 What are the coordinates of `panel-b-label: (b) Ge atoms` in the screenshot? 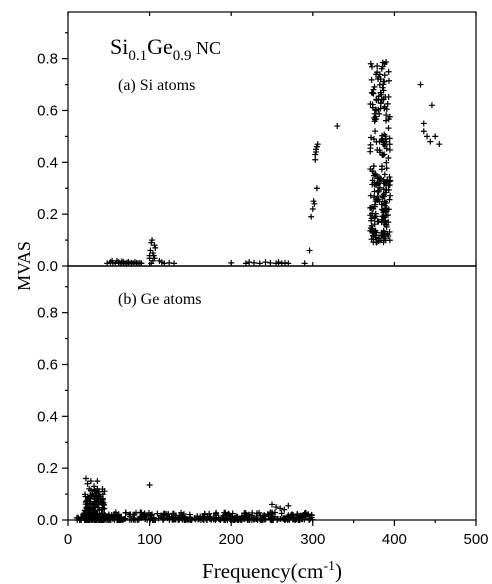 It's located at (160, 299).